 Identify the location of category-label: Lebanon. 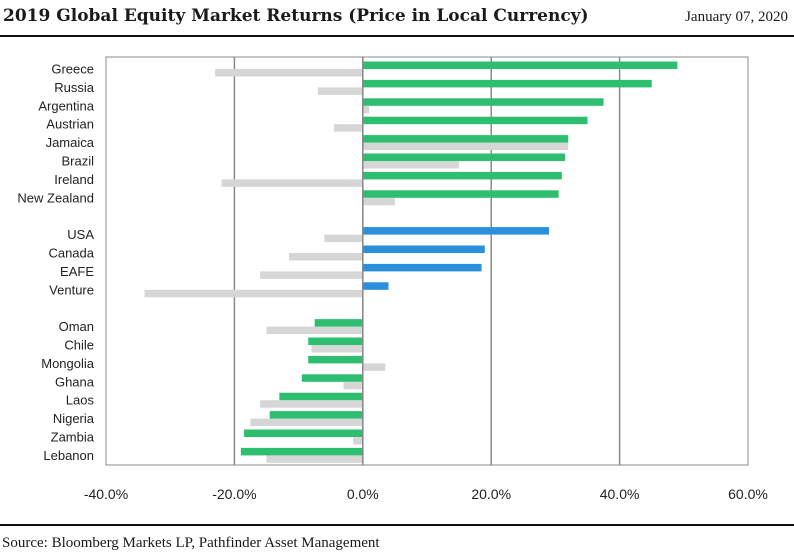
(68, 455).